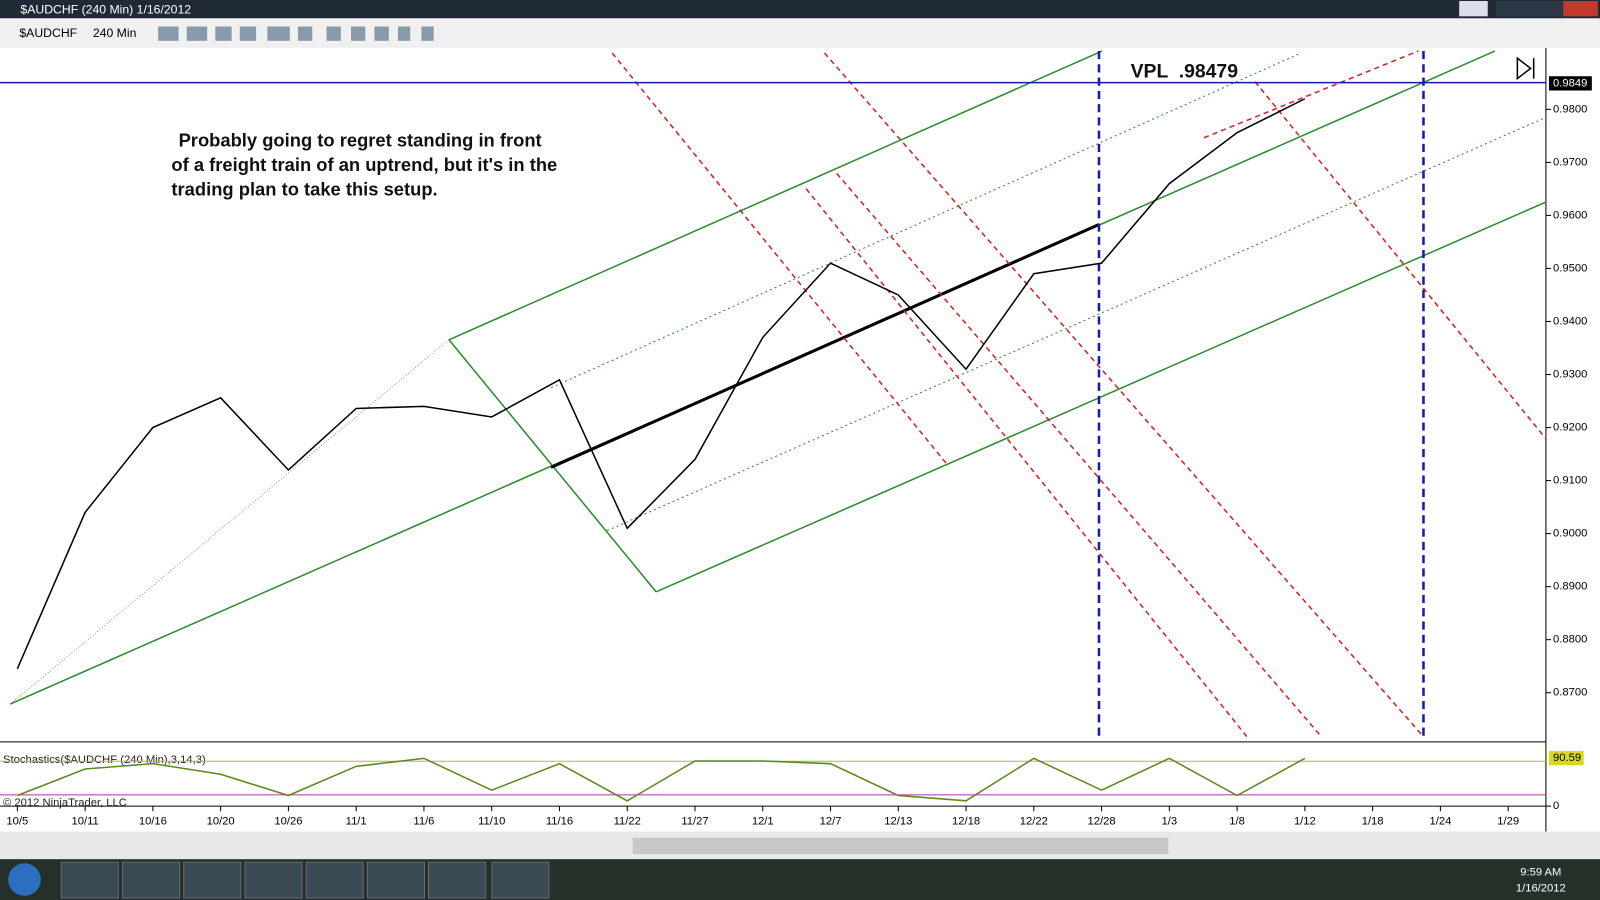 Image resolution: width=1600 pixels, height=900 pixels. What do you see at coordinates (900, 846) in the screenshot?
I see `scroll-thumb` at bounding box center [900, 846].